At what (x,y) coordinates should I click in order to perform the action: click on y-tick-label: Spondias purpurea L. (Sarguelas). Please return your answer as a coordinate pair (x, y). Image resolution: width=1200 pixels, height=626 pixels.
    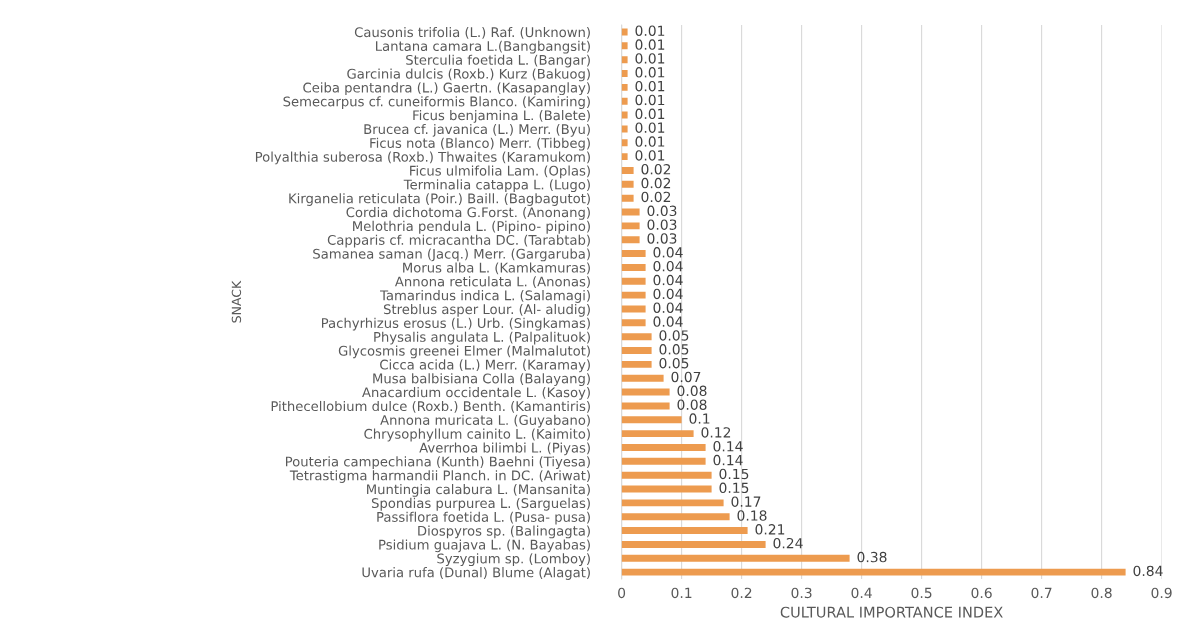
    Looking at the image, I should click on (480, 504).